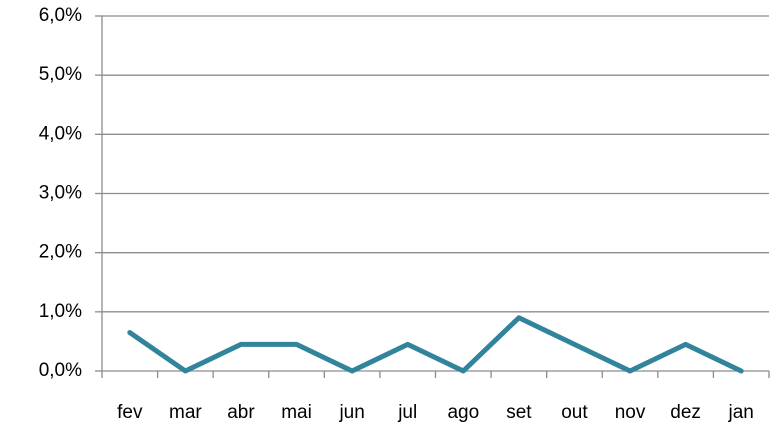 The image size is (770, 432). What do you see at coordinates (463, 412) in the screenshot?
I see `x-tick-label: ago` at bounding box center [463, 412].